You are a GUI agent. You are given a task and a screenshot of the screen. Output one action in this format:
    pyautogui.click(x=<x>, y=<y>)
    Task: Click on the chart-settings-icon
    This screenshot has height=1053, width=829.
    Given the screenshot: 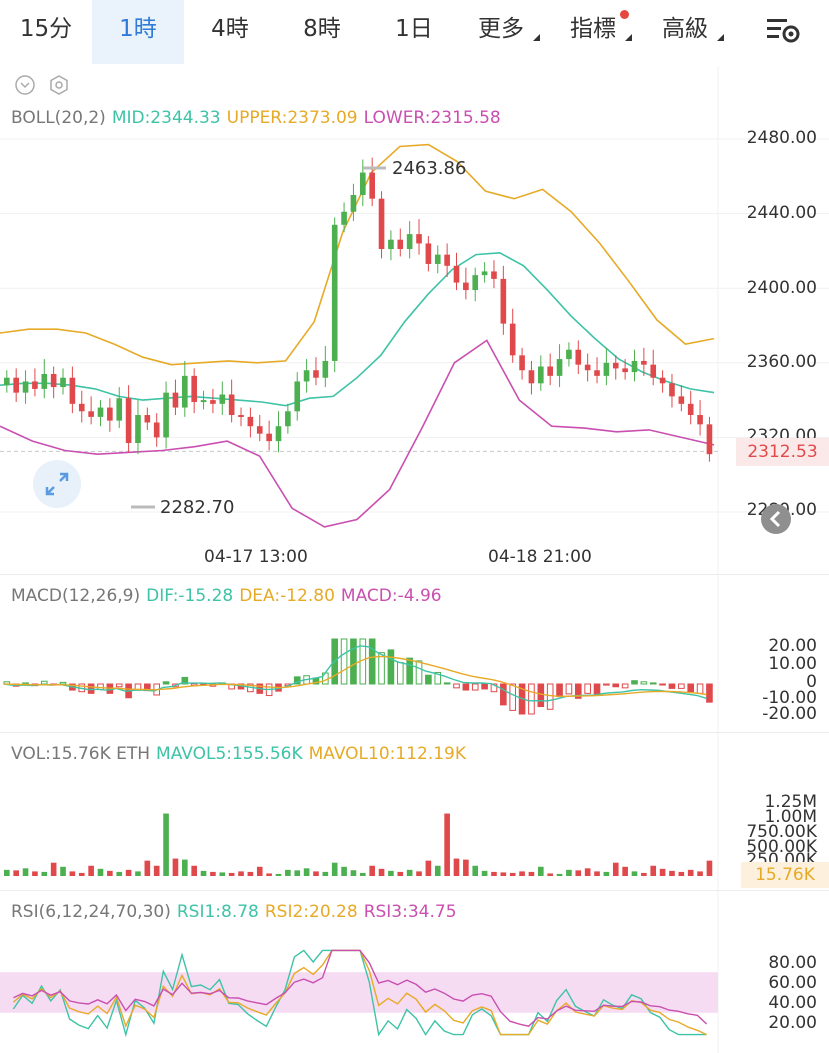 What is the action you would take?
    pyautogui.click(x=783, y=30)
    